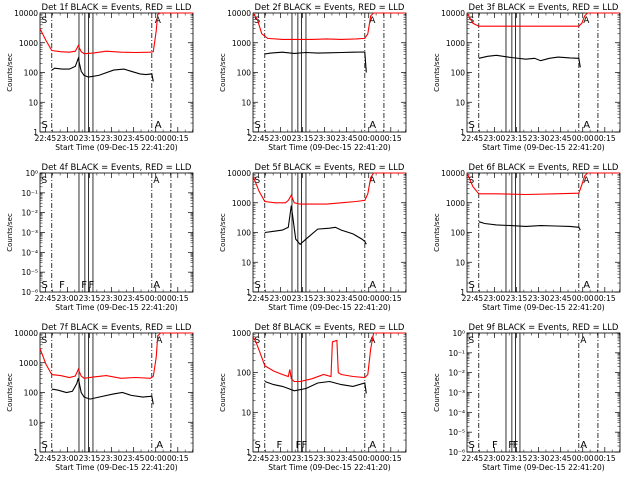 The image size is (640, 480). Describe the element at coordinates (29, 213) in the screenshot. I see `y-tick-label: 10⁻²` at that location.